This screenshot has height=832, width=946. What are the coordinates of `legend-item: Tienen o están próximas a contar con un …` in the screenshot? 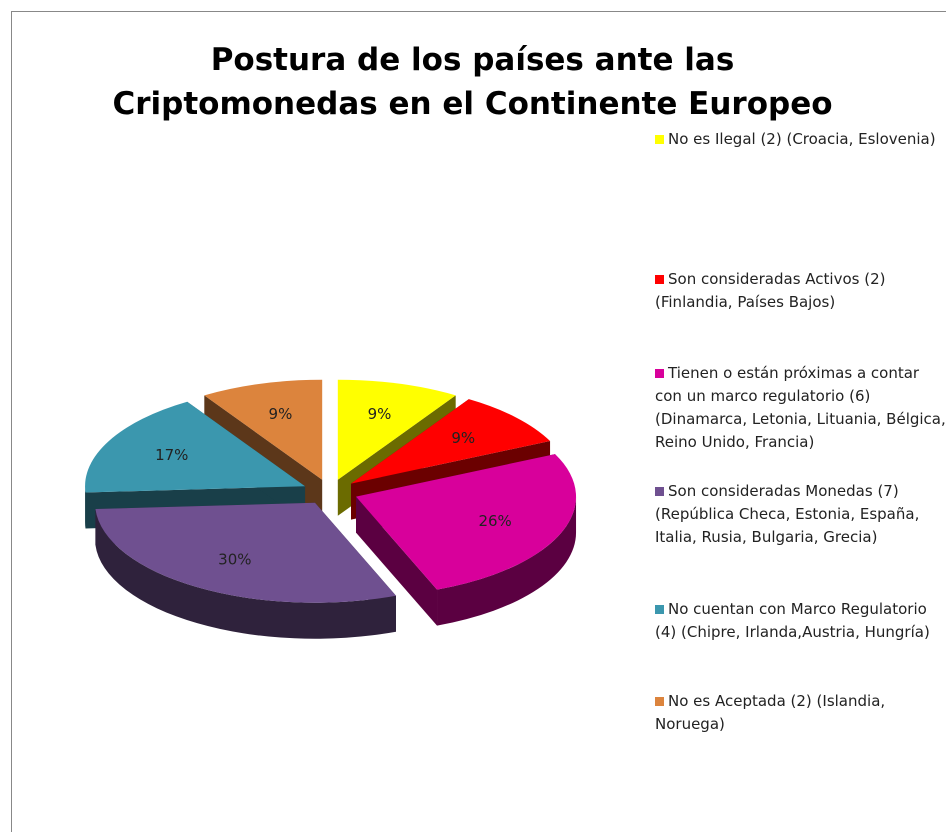 It's located at (800, 408).